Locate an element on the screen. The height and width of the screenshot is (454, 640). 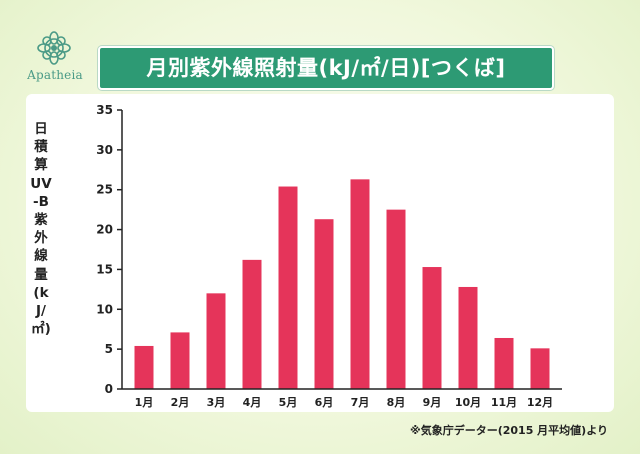
y-axis-label: 日積算UV‐B紫外線量(kJ/㎡) is located at coordinates (41, 229).